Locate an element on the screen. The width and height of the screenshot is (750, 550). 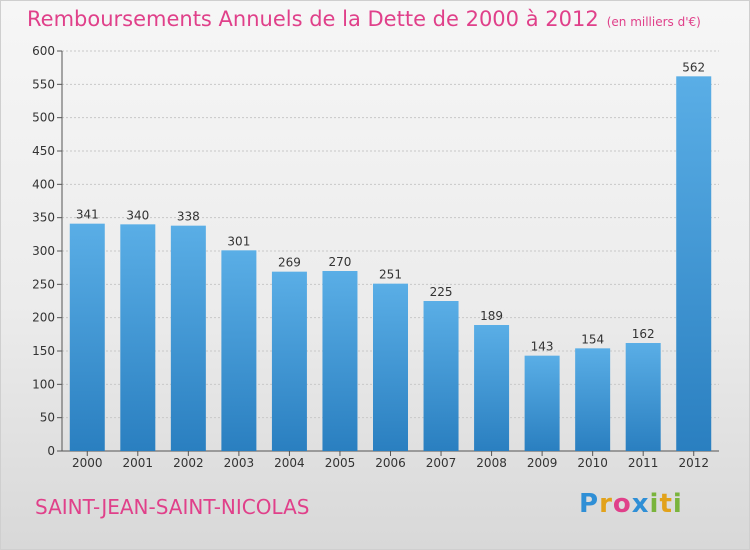
data-label: 154 is located at coordinates (592, 339).